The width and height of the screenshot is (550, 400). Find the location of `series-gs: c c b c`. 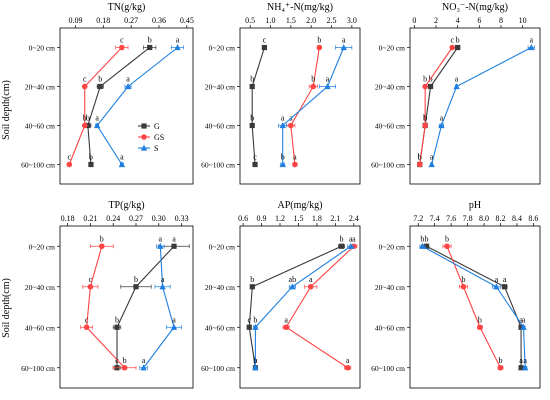

series-gs: c c b c is located at coordinates (97, 102).